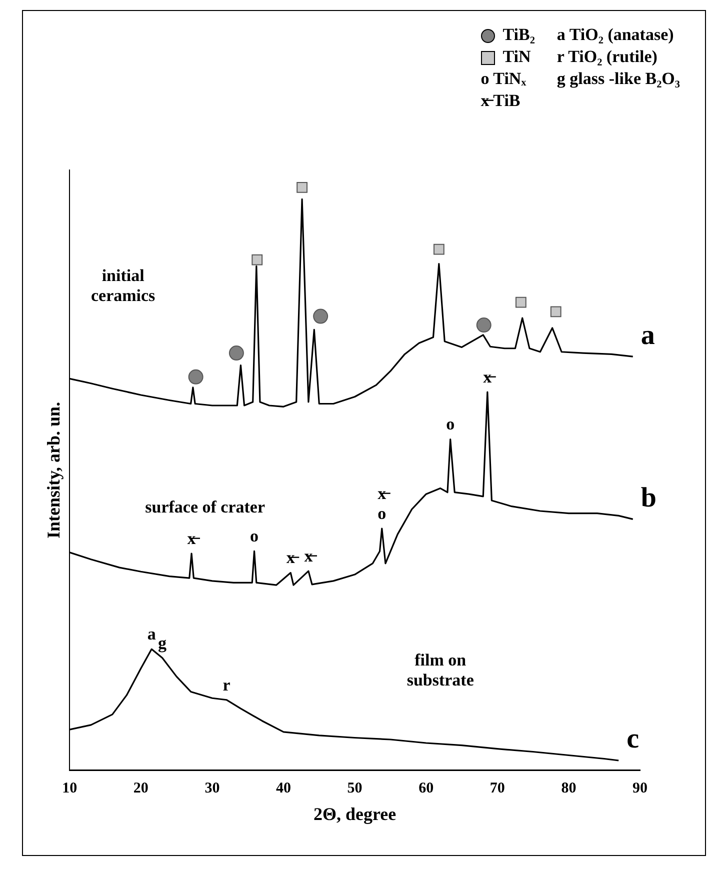 Image resolution: width=718 pixels, height=870 pixels. I want to click on annotation: r, so click(226, 684).